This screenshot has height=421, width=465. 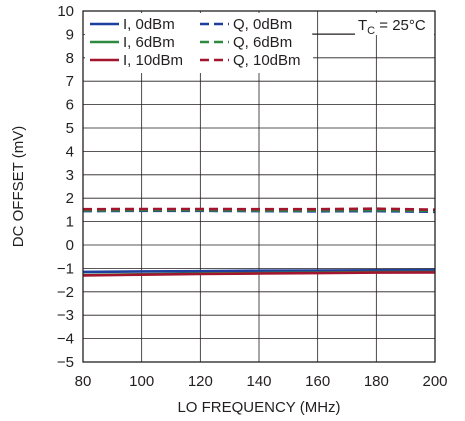 I want to click on x-tick-label: 200, so click(x=434, y=381).